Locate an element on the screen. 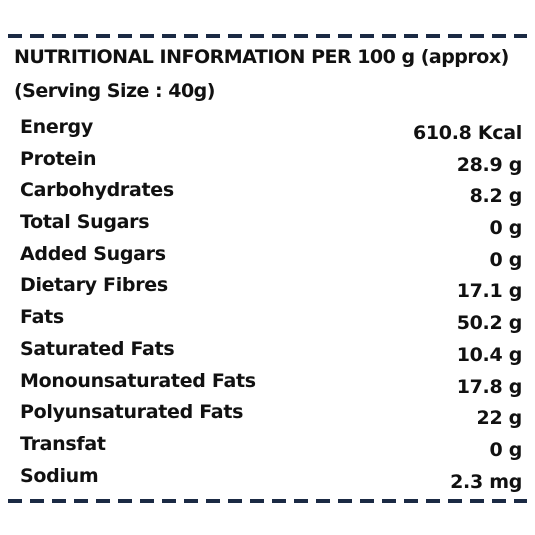 Image resolution: width=535 pixels, height=535 pixels. nutrient-label: Transfat is located at coordinates (63, 443).